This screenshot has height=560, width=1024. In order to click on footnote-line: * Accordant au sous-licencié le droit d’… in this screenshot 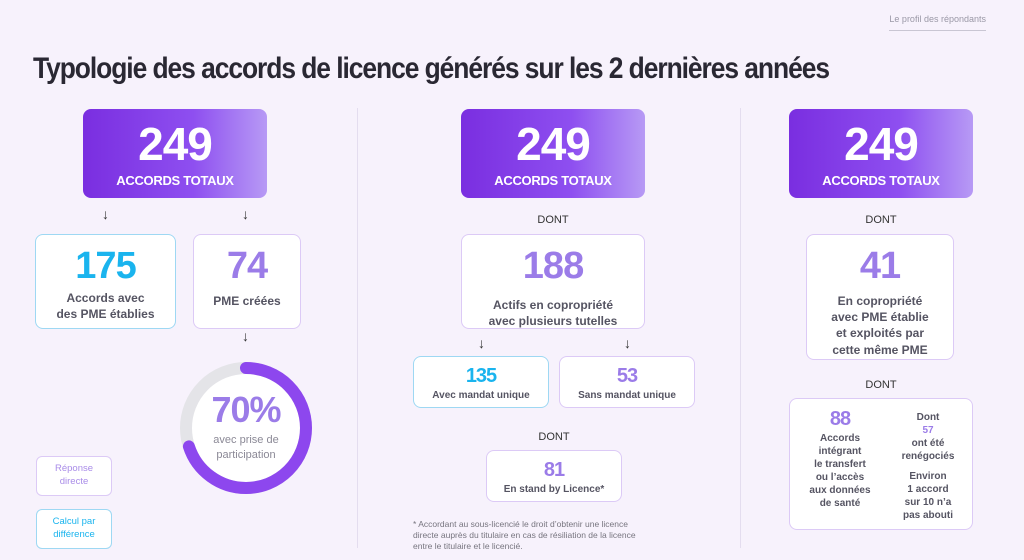, I will do `click(520, 524)`.